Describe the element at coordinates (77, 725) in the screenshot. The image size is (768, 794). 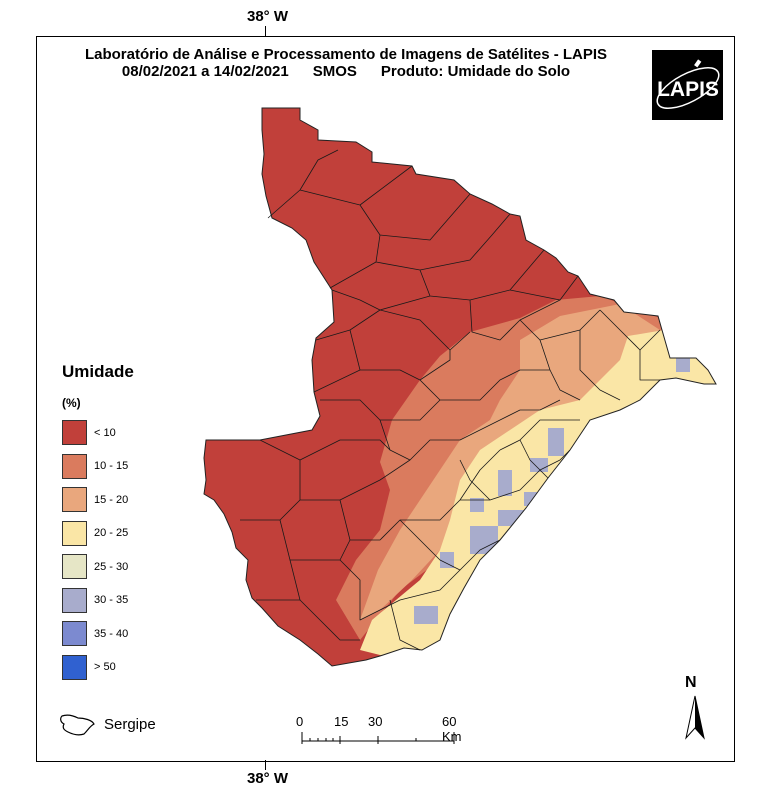
I see `sergipe-outline-icon` at that location.